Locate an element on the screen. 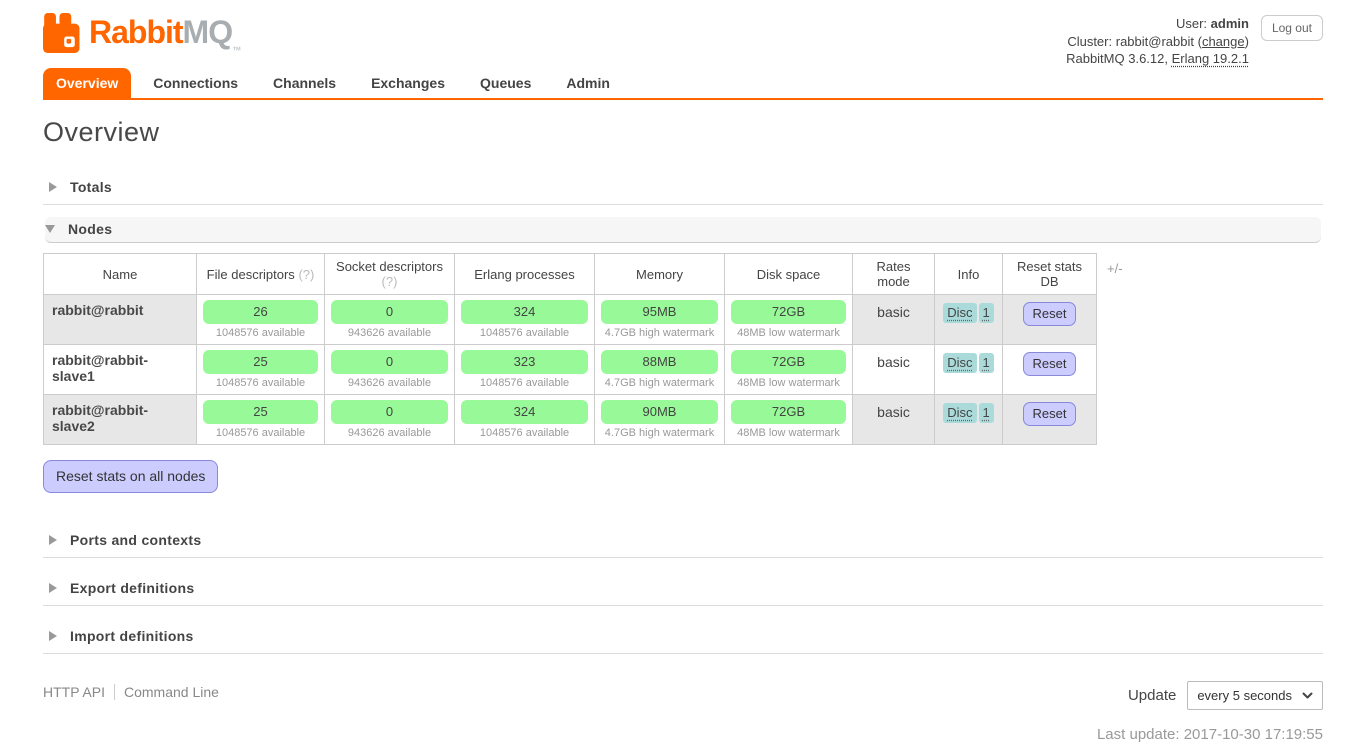 The height and width of the screenshot is (743, 1366). tab-exchanges: Exchanges is located at coordinates (408, 83).